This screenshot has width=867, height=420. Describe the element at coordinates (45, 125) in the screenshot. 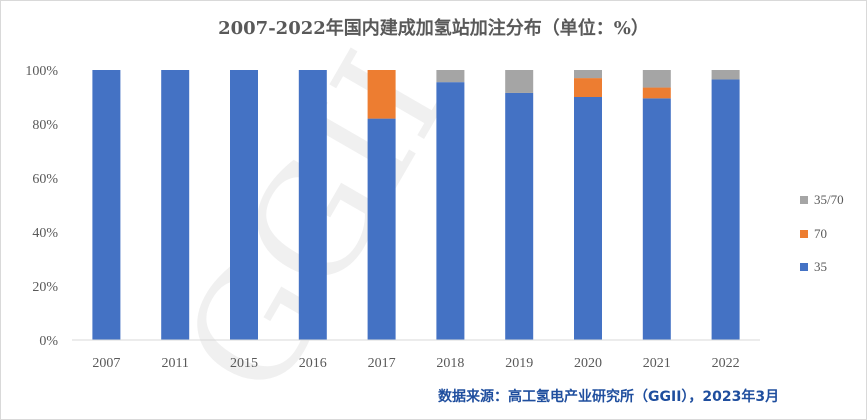

I see `y-tick-label: 80%` at that location.